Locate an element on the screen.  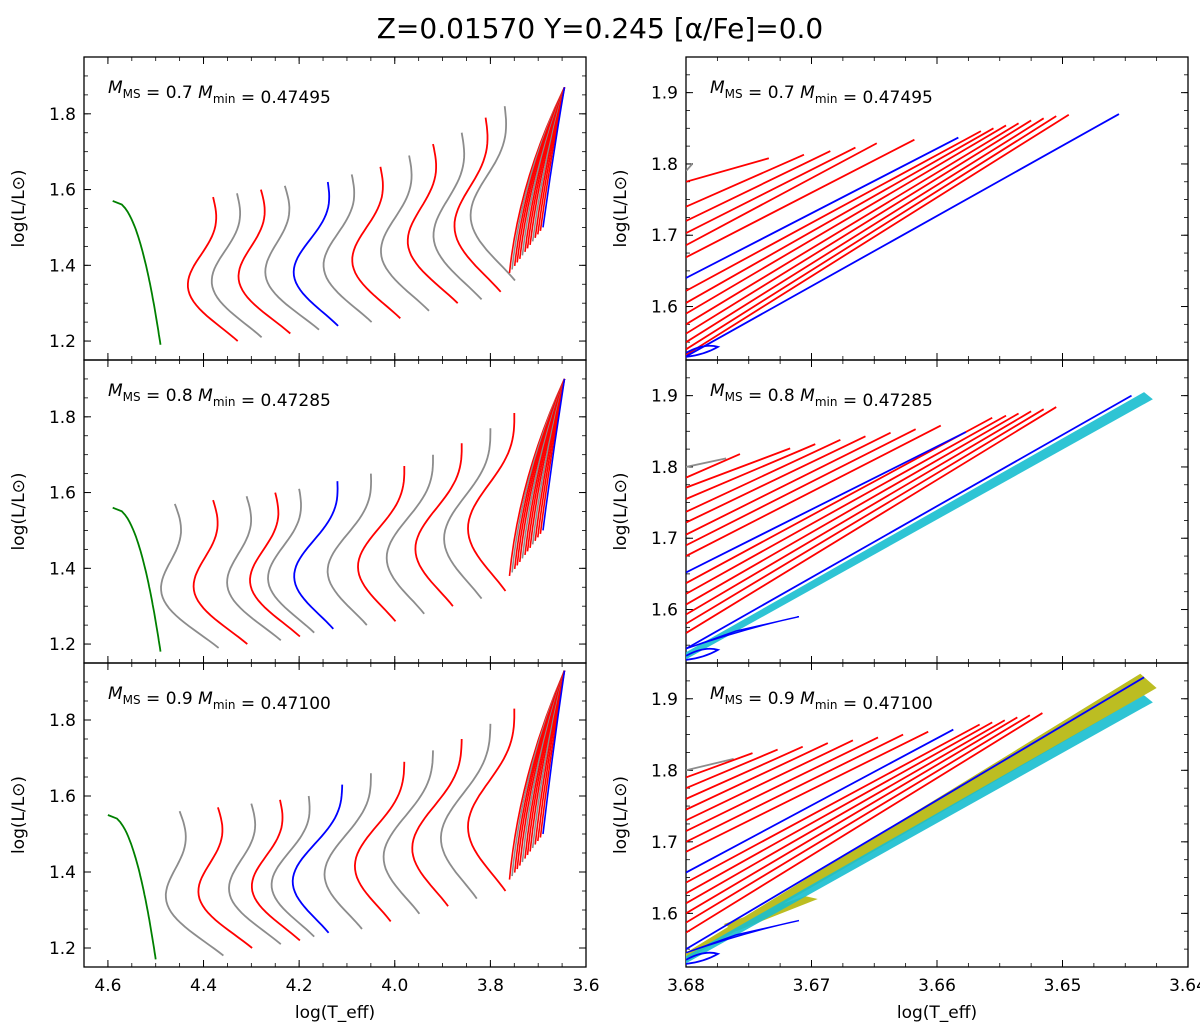
left-panel-1-annotation: MMS = 0.8 Mmin = 0.47285 is located at coordinates (219, 396).